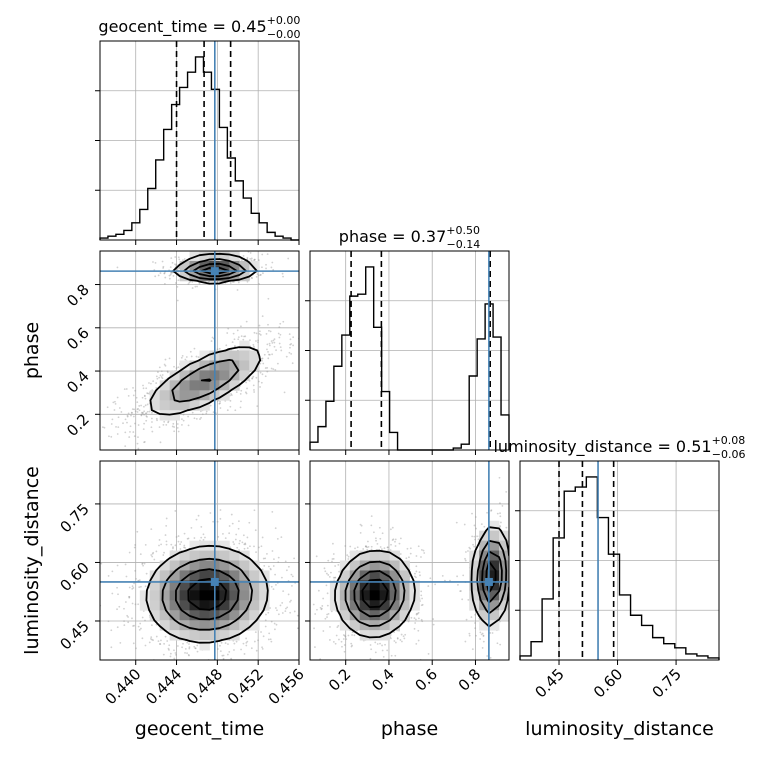 The height and width of the screenshot is (760, 760). I want to click on axes-frame, so click(199, 560).